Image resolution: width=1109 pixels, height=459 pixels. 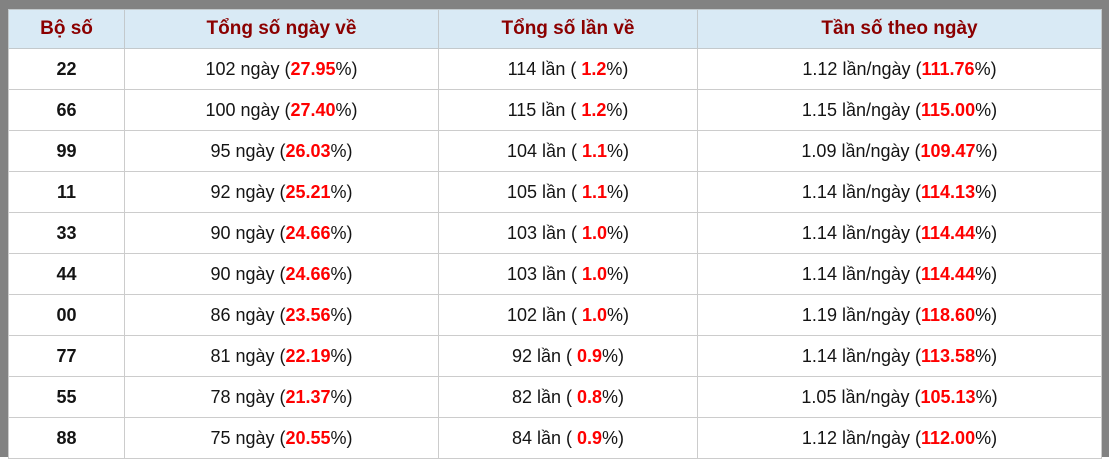 What do you see at coordinates (66, 110) in the screenshot?
I see `pair-number-cell: 66` at bounding box center [66, 110].